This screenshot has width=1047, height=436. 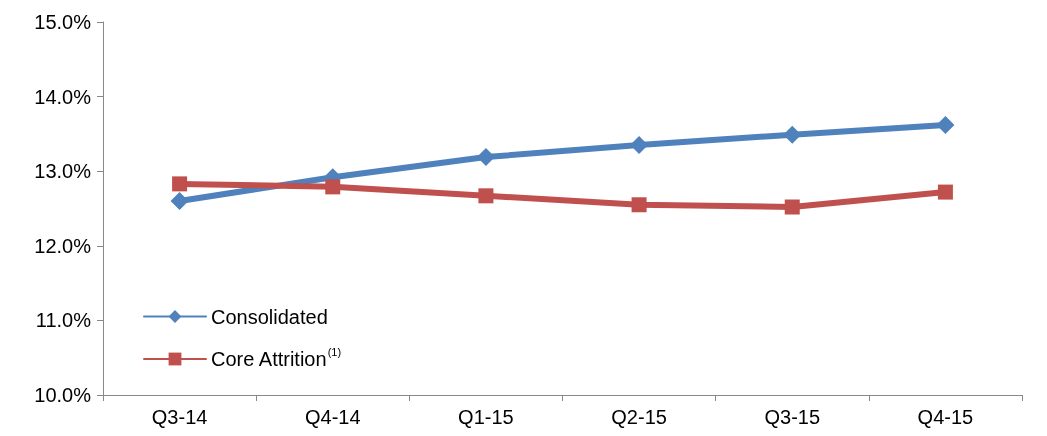 I want to click on x-tick-label: Q4-15, so click(x=945, y=417).